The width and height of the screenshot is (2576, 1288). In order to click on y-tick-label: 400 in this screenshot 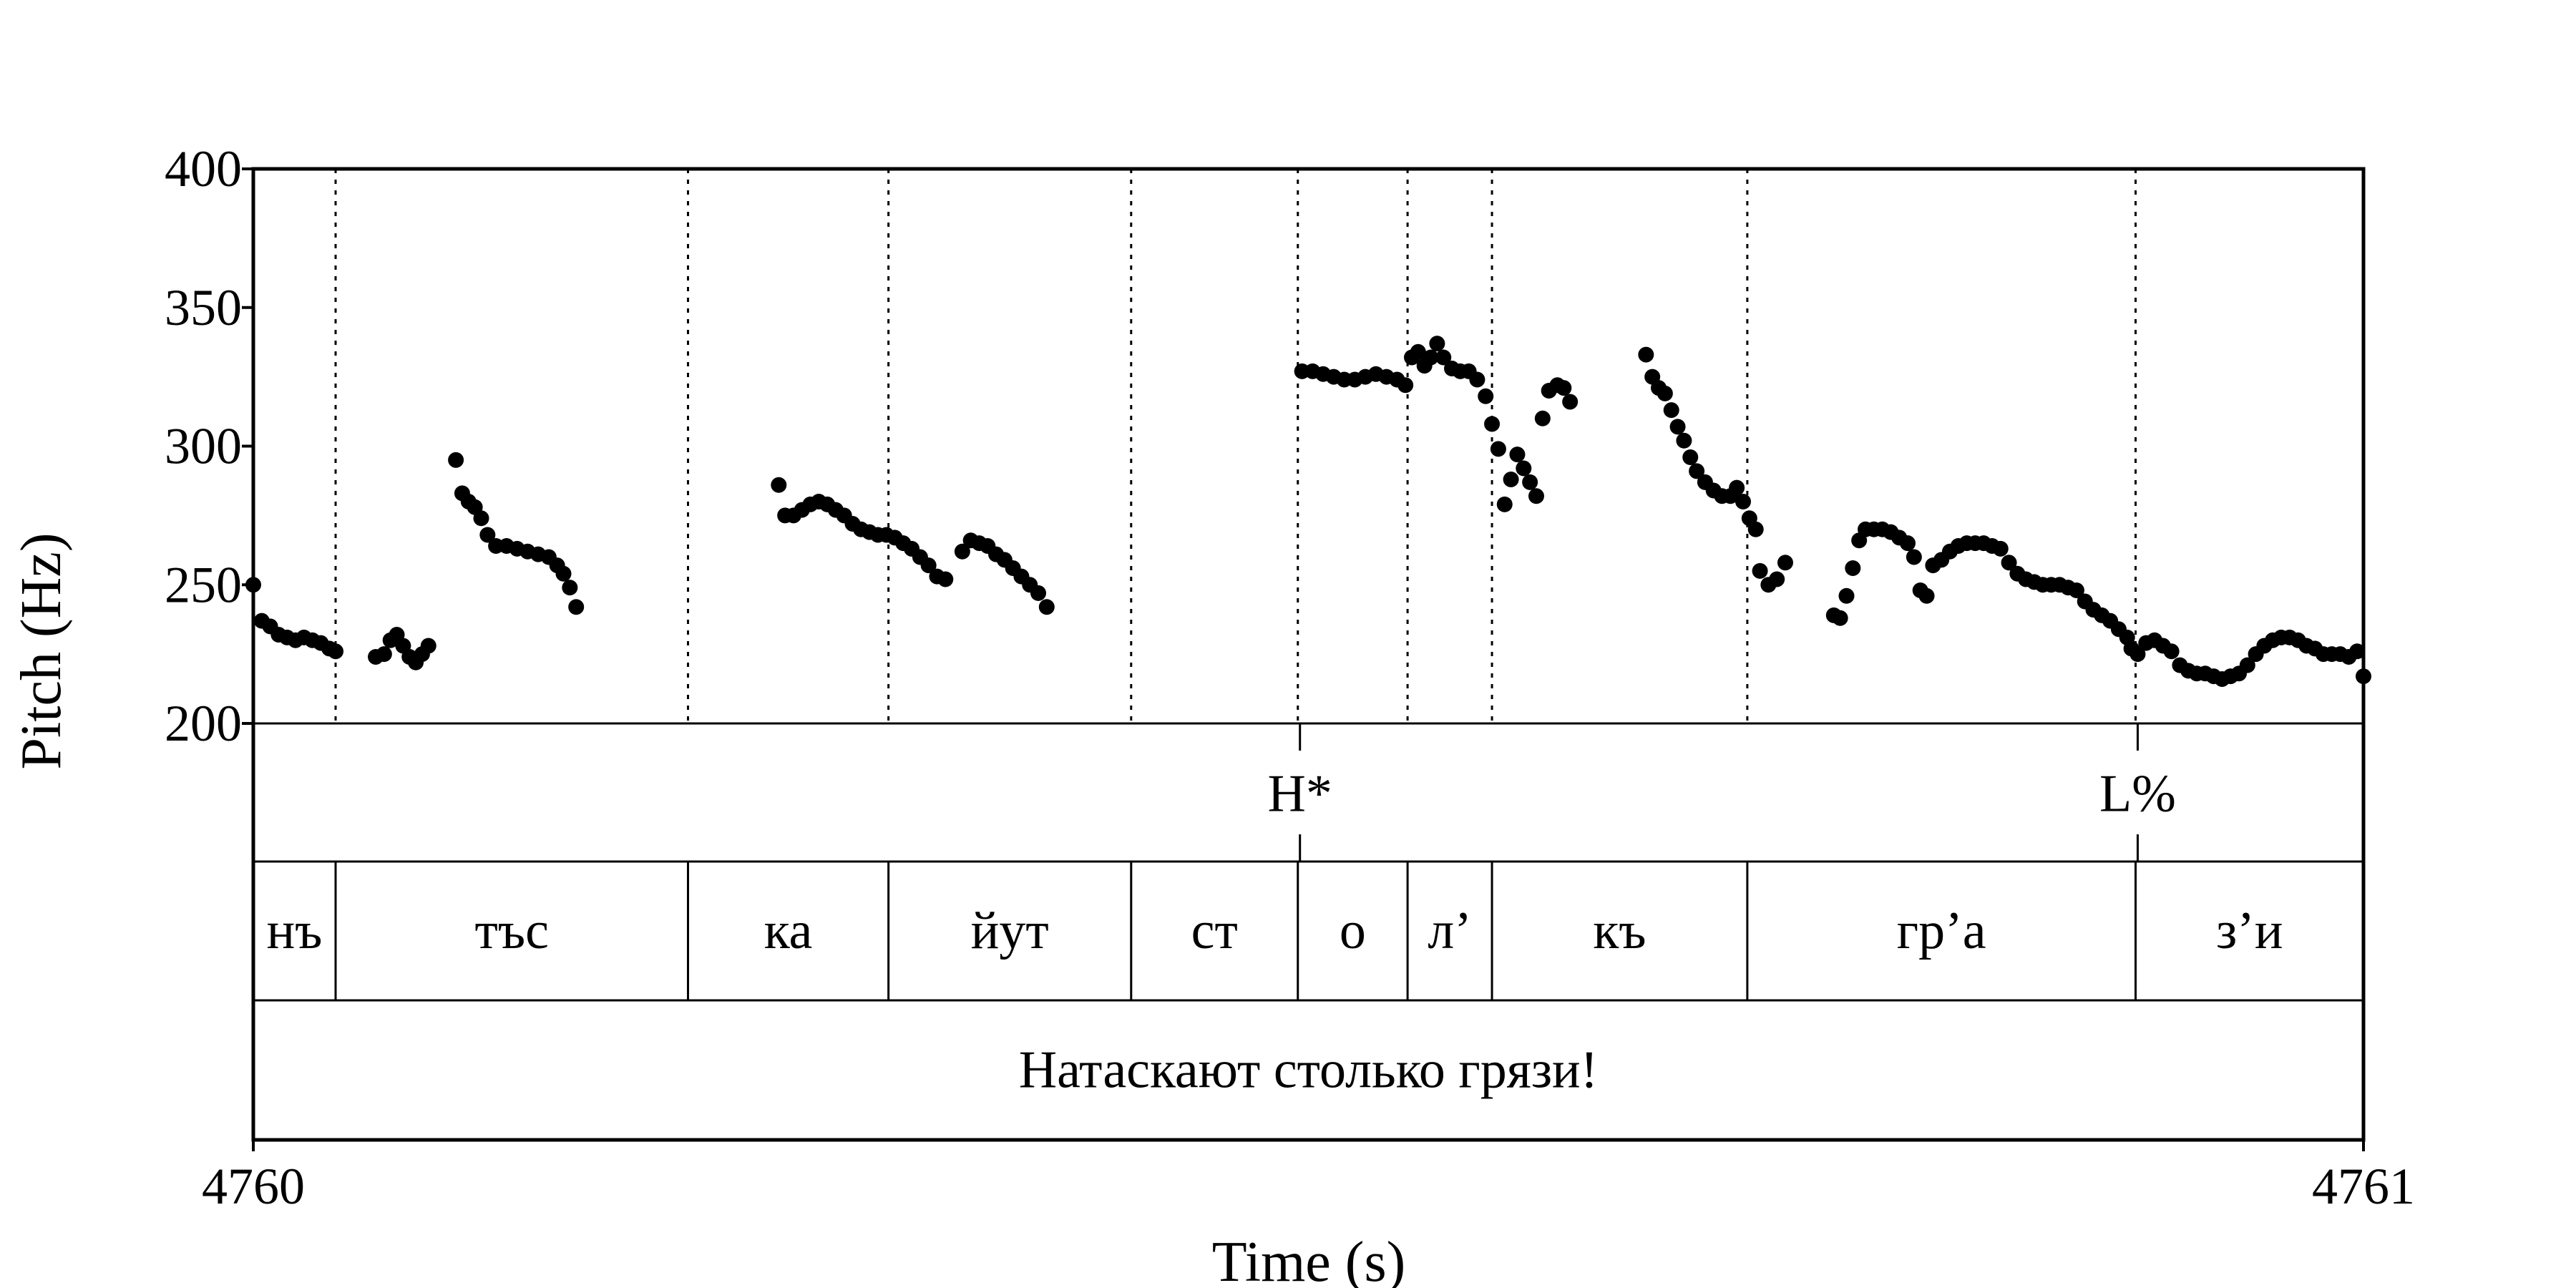, I will do `click(203, 168)`.